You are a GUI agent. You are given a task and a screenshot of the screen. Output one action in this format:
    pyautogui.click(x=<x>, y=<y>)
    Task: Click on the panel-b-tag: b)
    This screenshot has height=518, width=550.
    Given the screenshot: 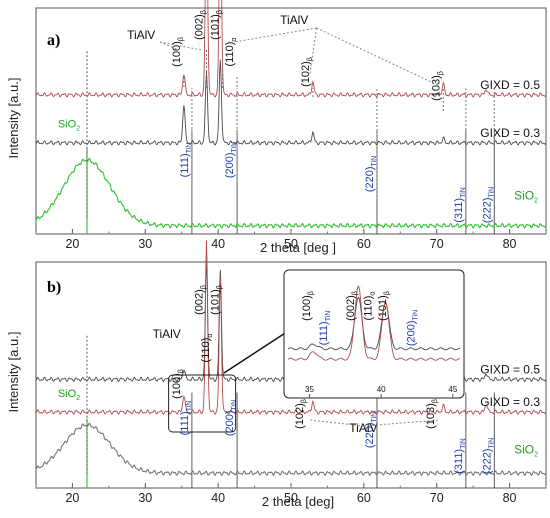 What is the action you would take?
    pyautogui.click(x=54, y=287)
    